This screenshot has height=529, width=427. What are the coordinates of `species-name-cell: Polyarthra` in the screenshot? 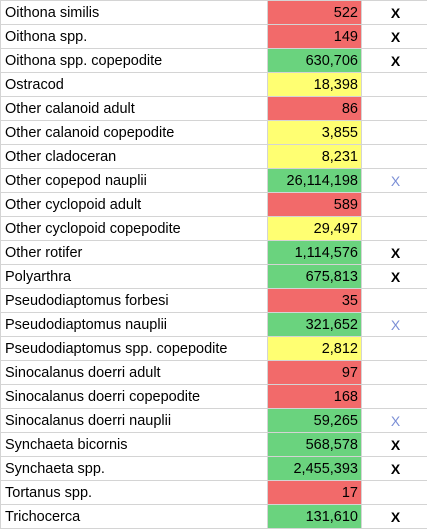 It's located at (134, 277).